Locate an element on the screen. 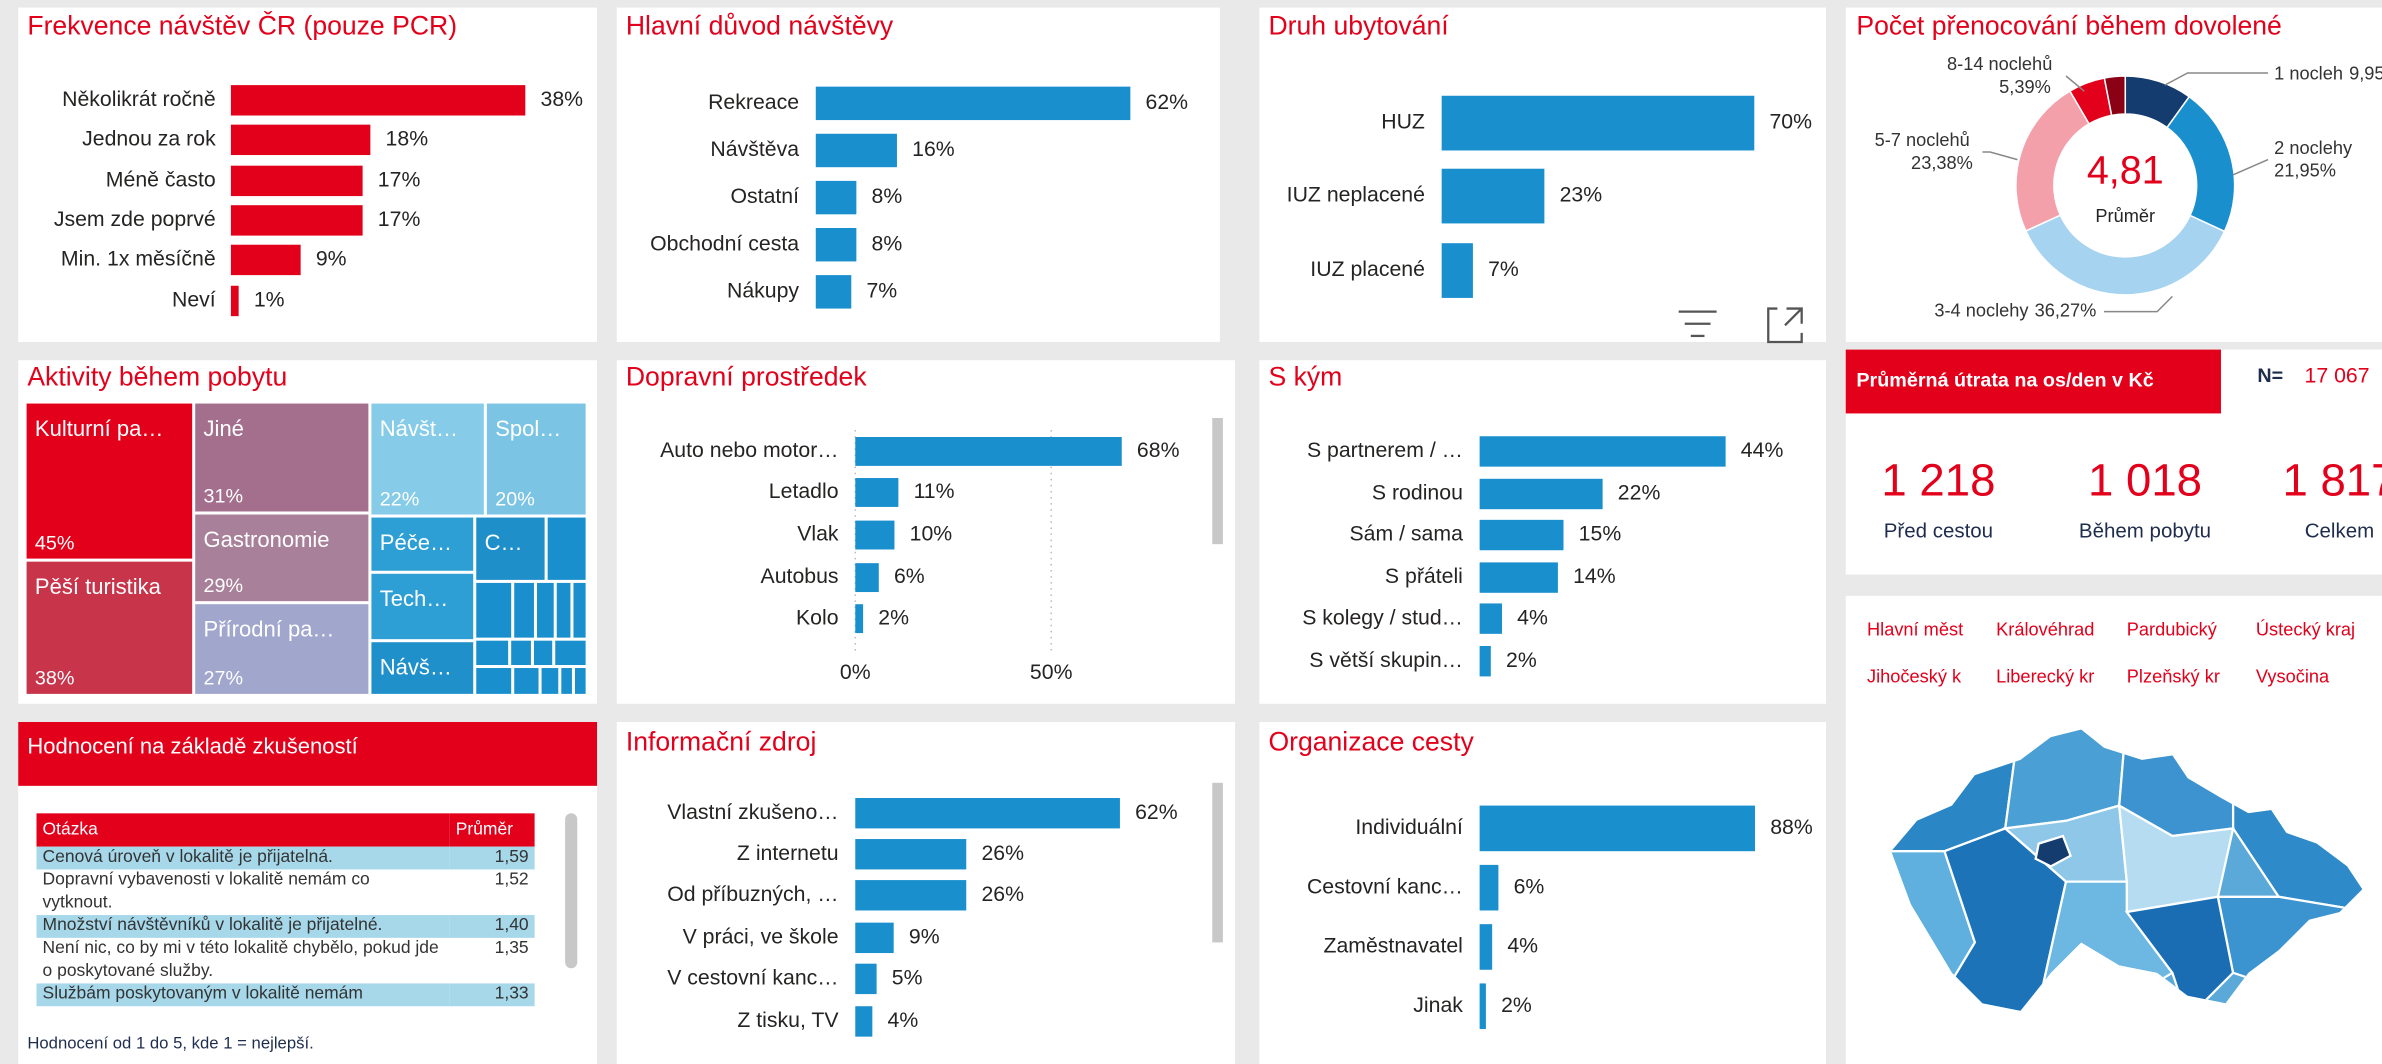 The image size is (2382, 1064). category-label: Zaměstnavatel is located at coordinates (1392, 946).